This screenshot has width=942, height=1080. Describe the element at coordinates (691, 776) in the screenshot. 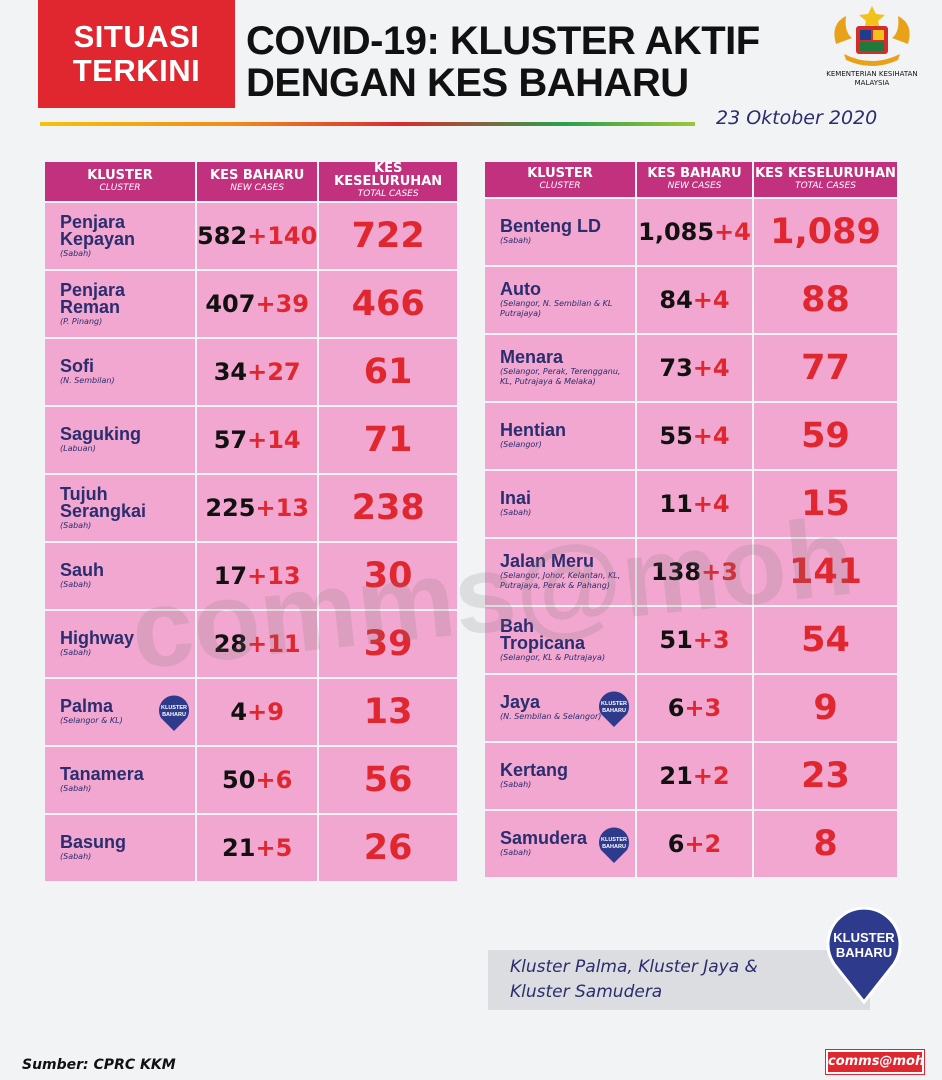

I see `table-row: Kertang (Sabah) 21+2 23` at that location.